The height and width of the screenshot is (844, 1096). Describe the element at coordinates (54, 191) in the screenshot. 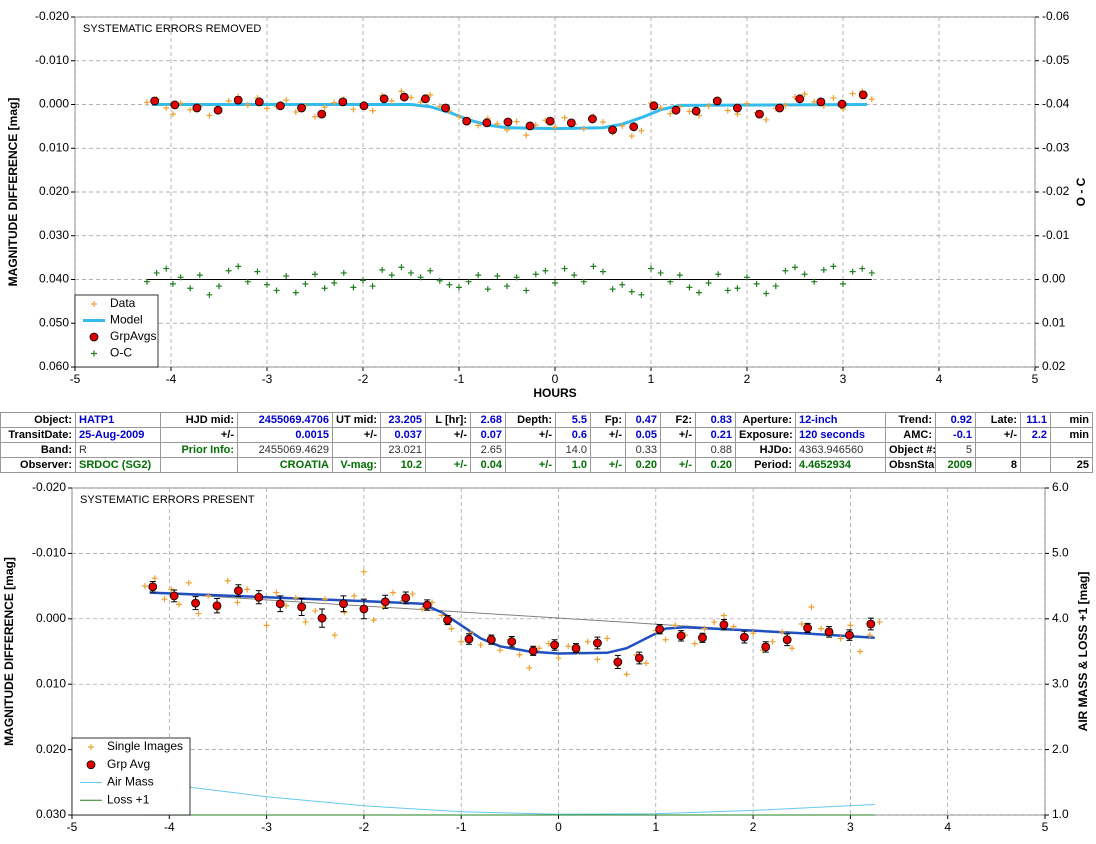

I see `y-tick-label: 0.020` at that location.